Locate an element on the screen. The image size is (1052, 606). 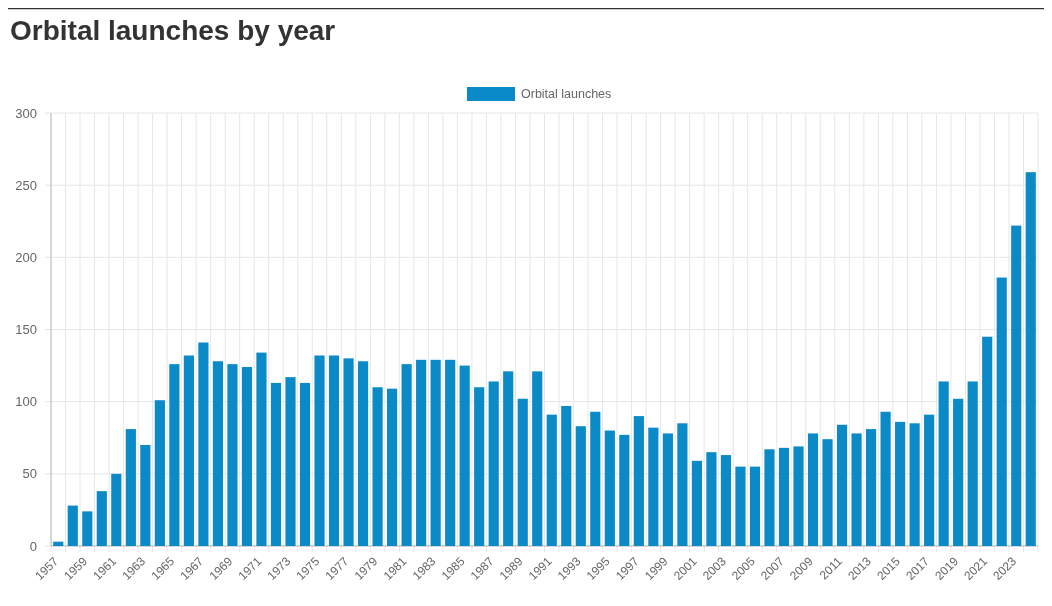
y-tick-label: 100 is located at coordinates (26, 402).